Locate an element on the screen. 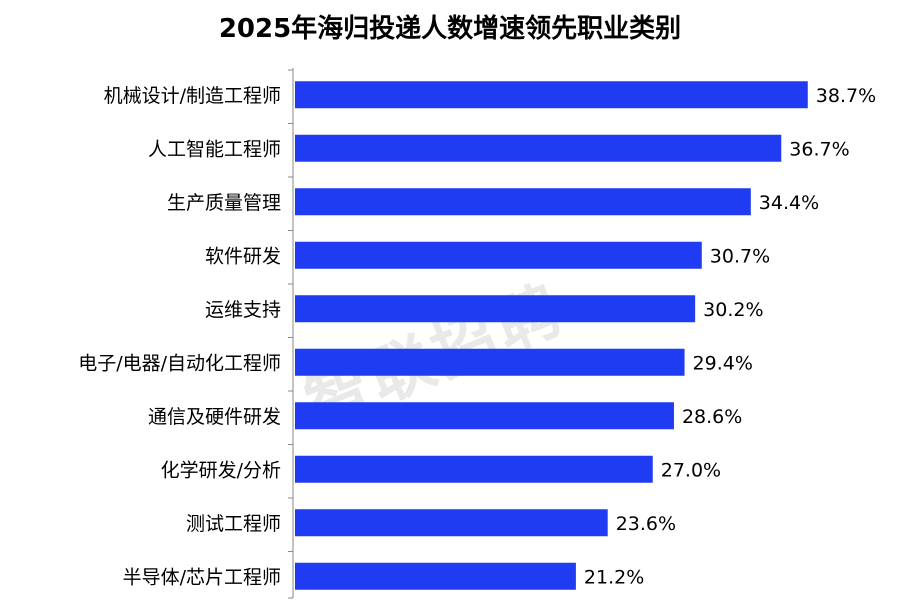  category-label: 测试工程师 is located at coordinates (233, 524).